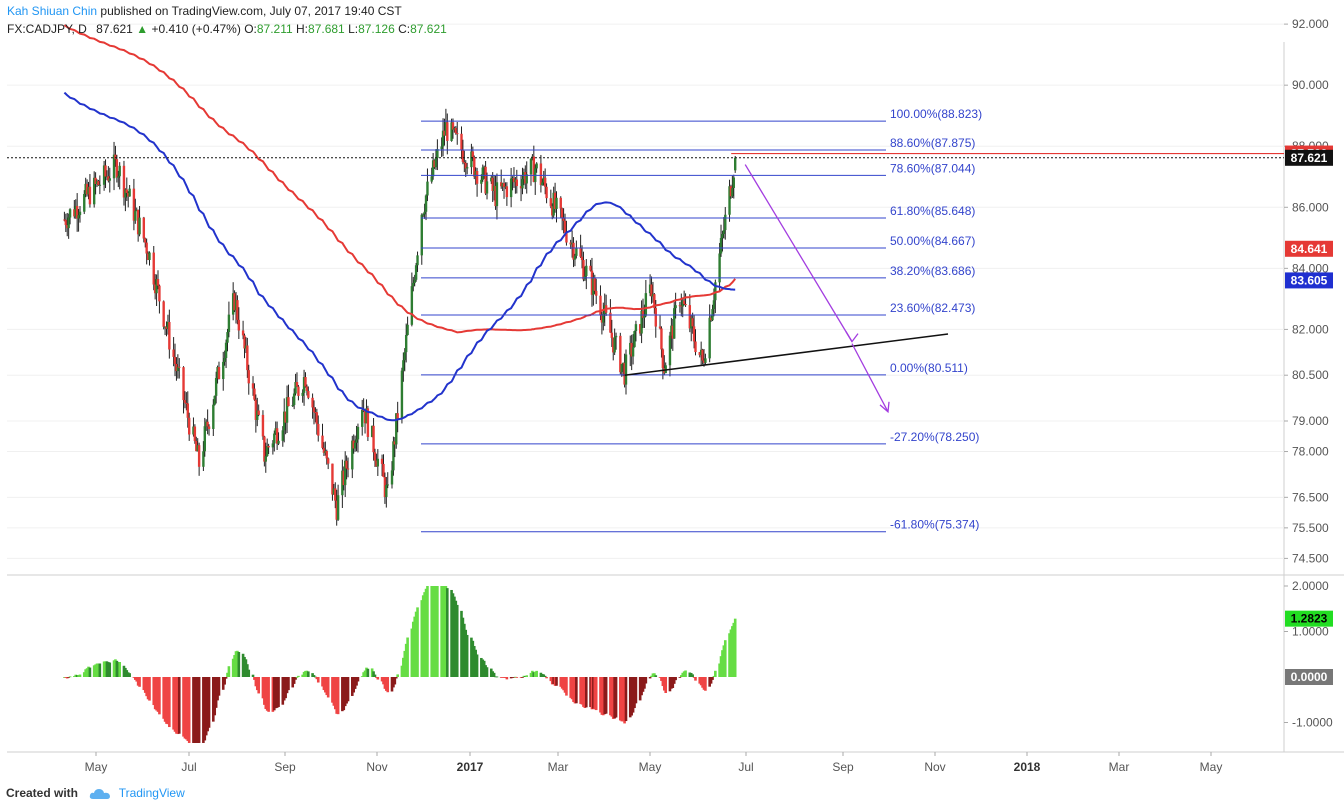  I want to click on price-tick-label: 79.000, so click(1310, 421).